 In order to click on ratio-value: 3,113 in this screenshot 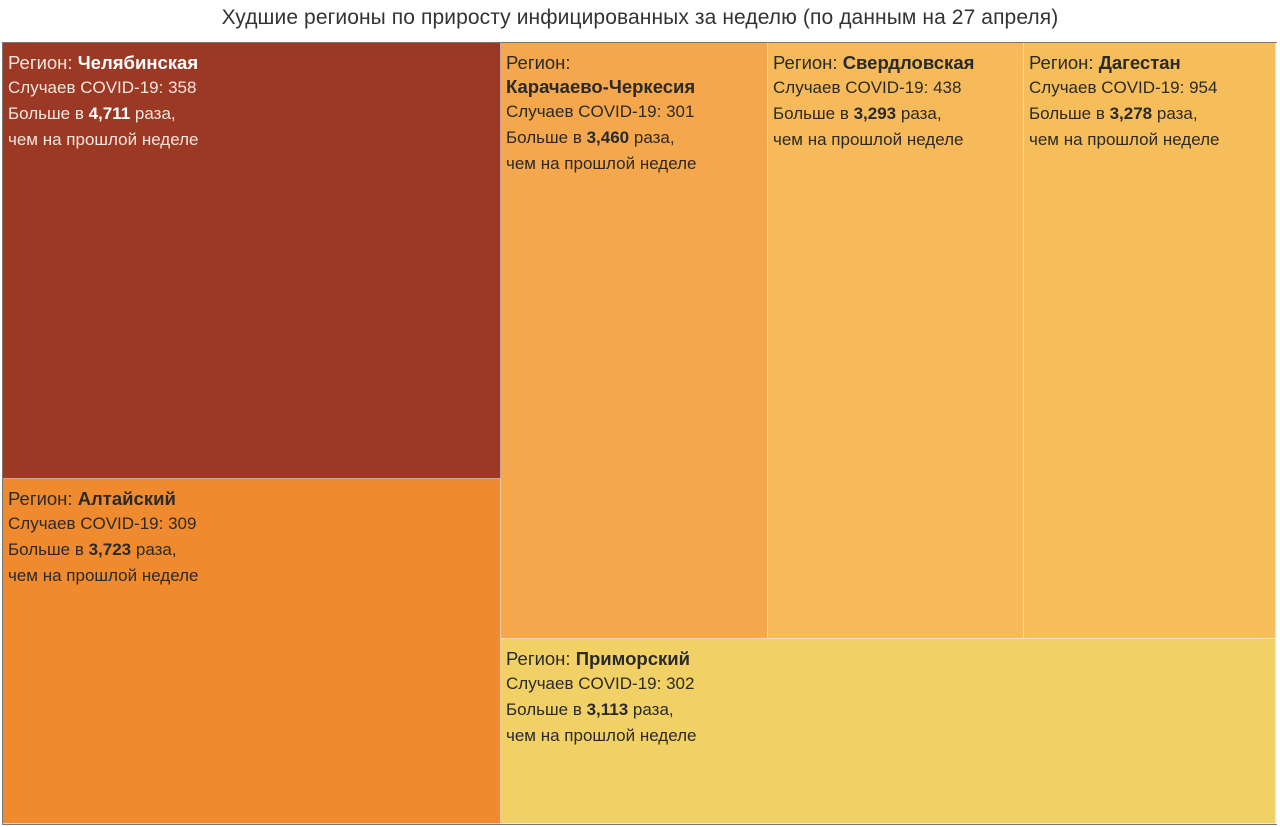, I will do `click(607, 709)`.